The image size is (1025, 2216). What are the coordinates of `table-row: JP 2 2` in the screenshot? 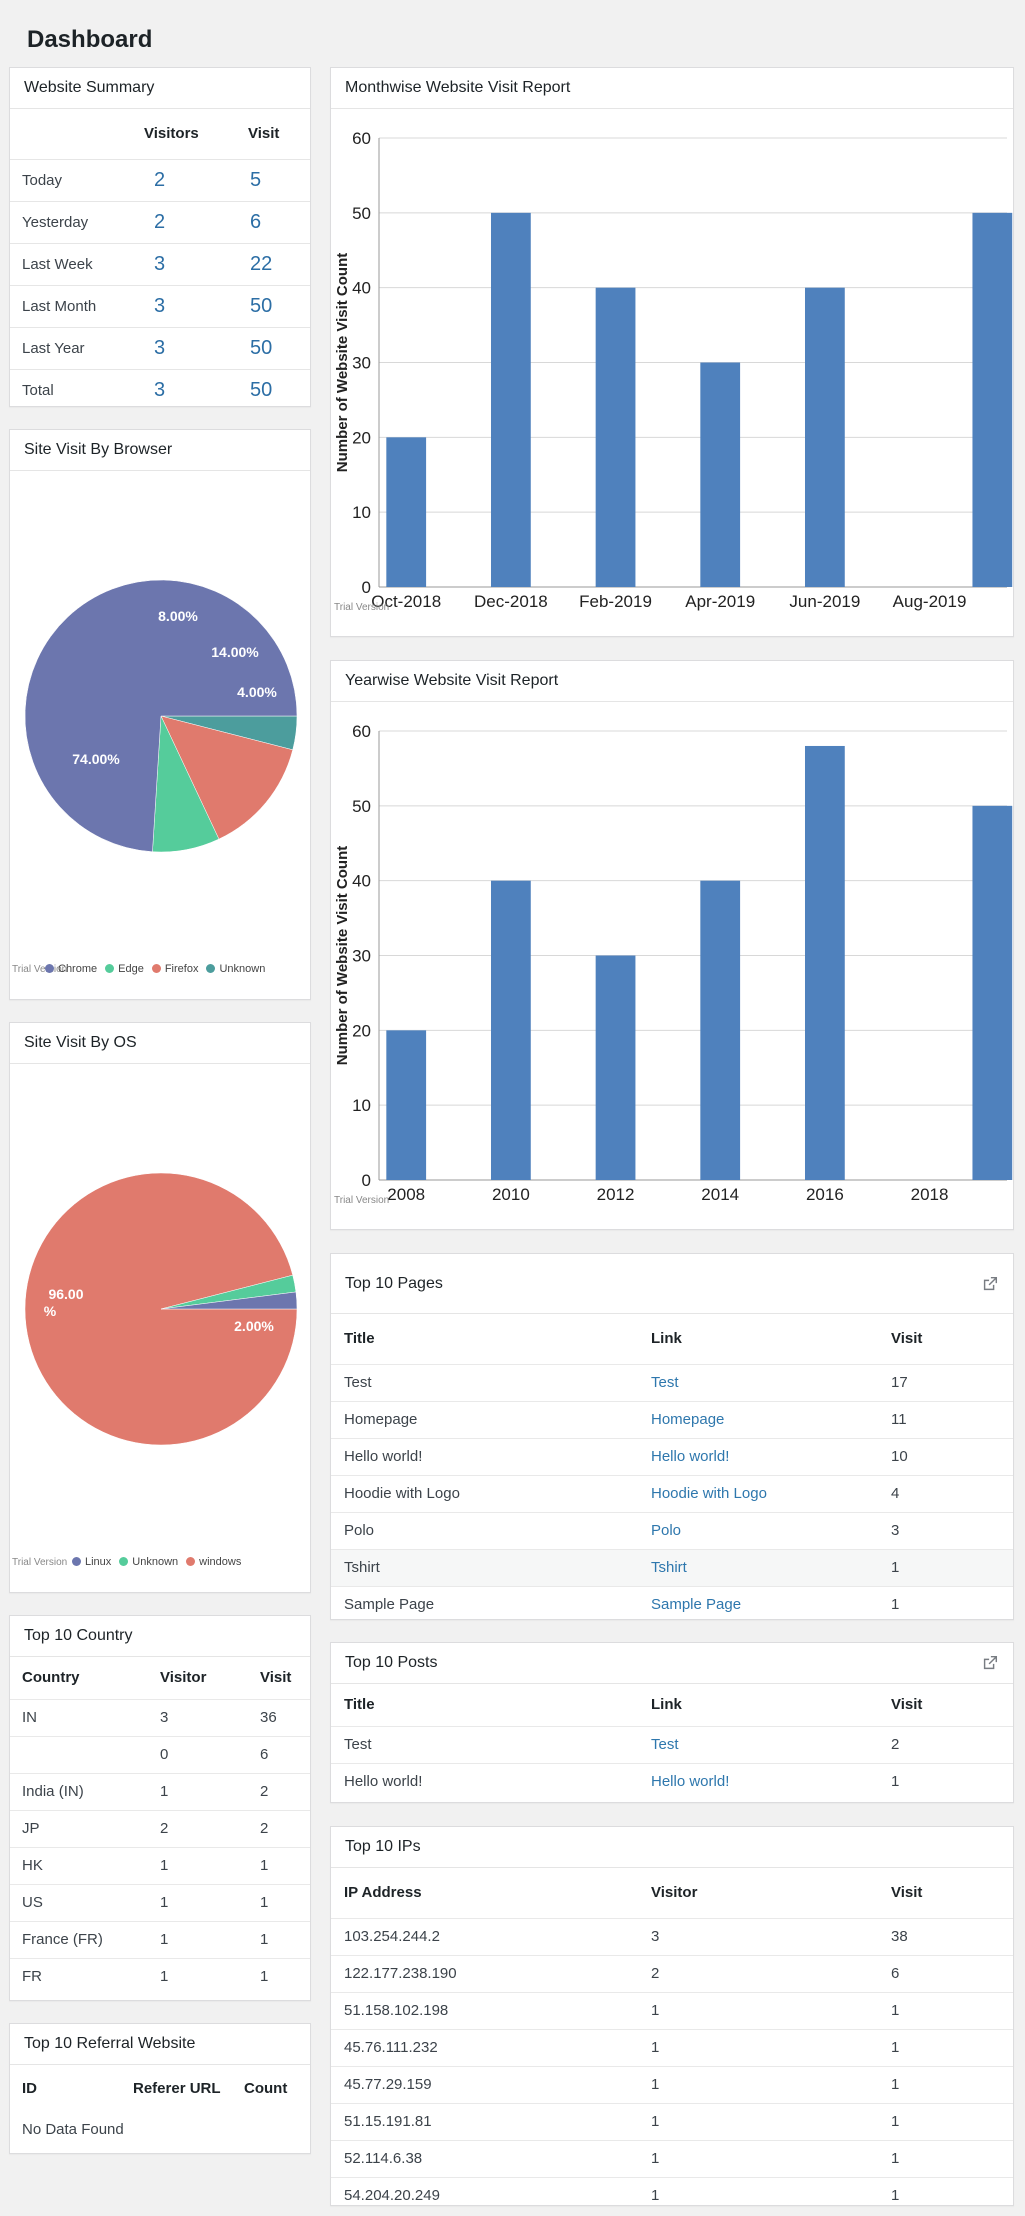 It's located at (160, 1828).